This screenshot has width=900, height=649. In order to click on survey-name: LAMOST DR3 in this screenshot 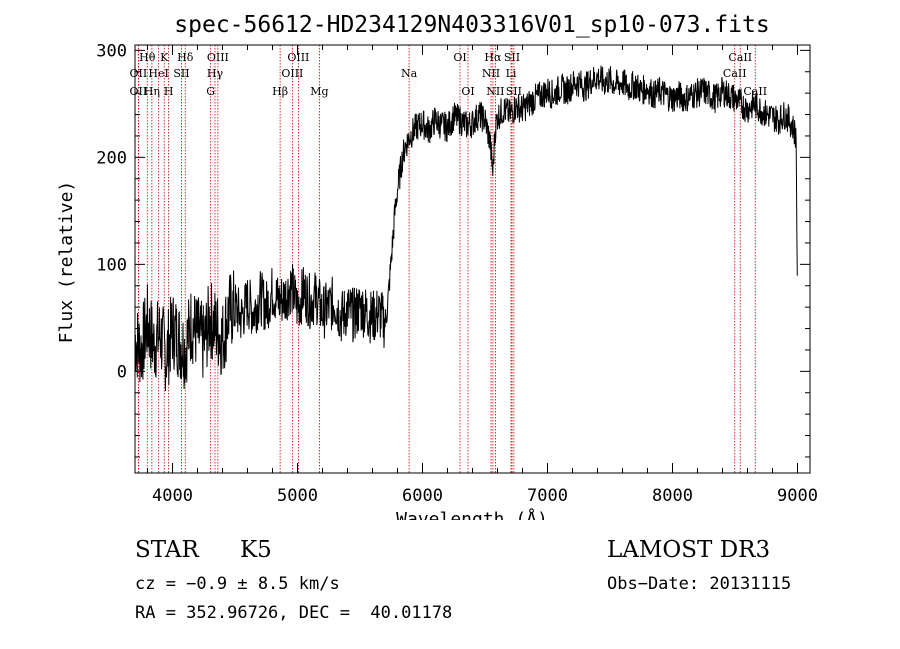, I will do `click(689, 550)`.